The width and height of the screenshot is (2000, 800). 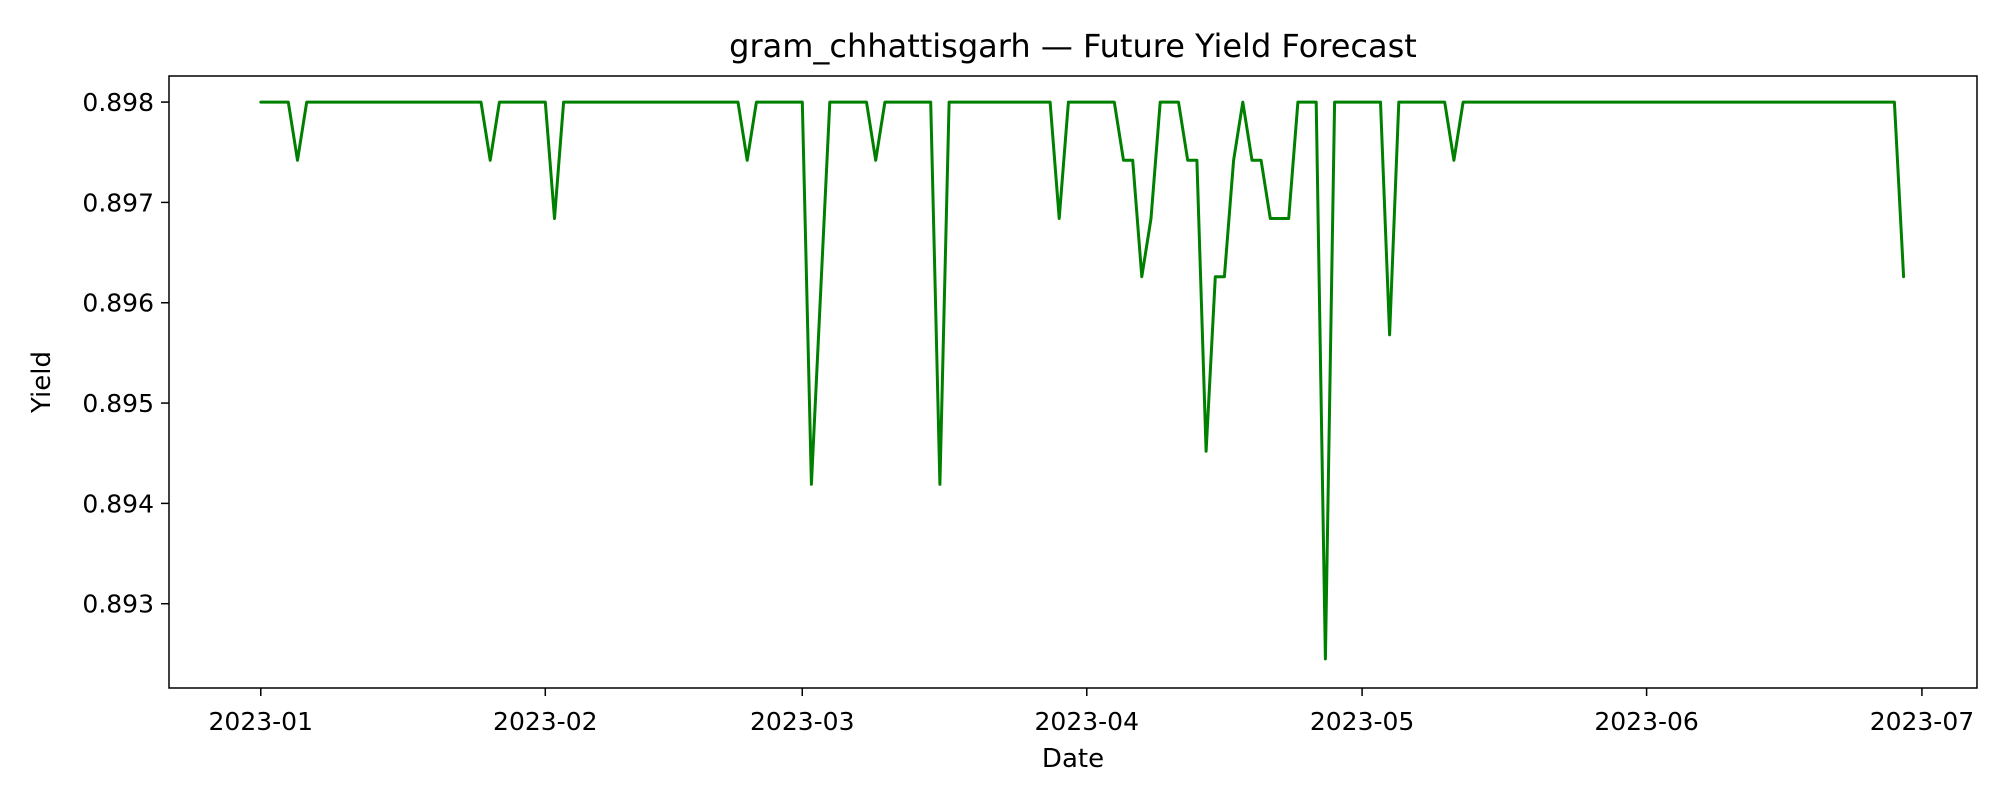 I want to click on x-axis-label: Date, so click(x=1073, y=759).